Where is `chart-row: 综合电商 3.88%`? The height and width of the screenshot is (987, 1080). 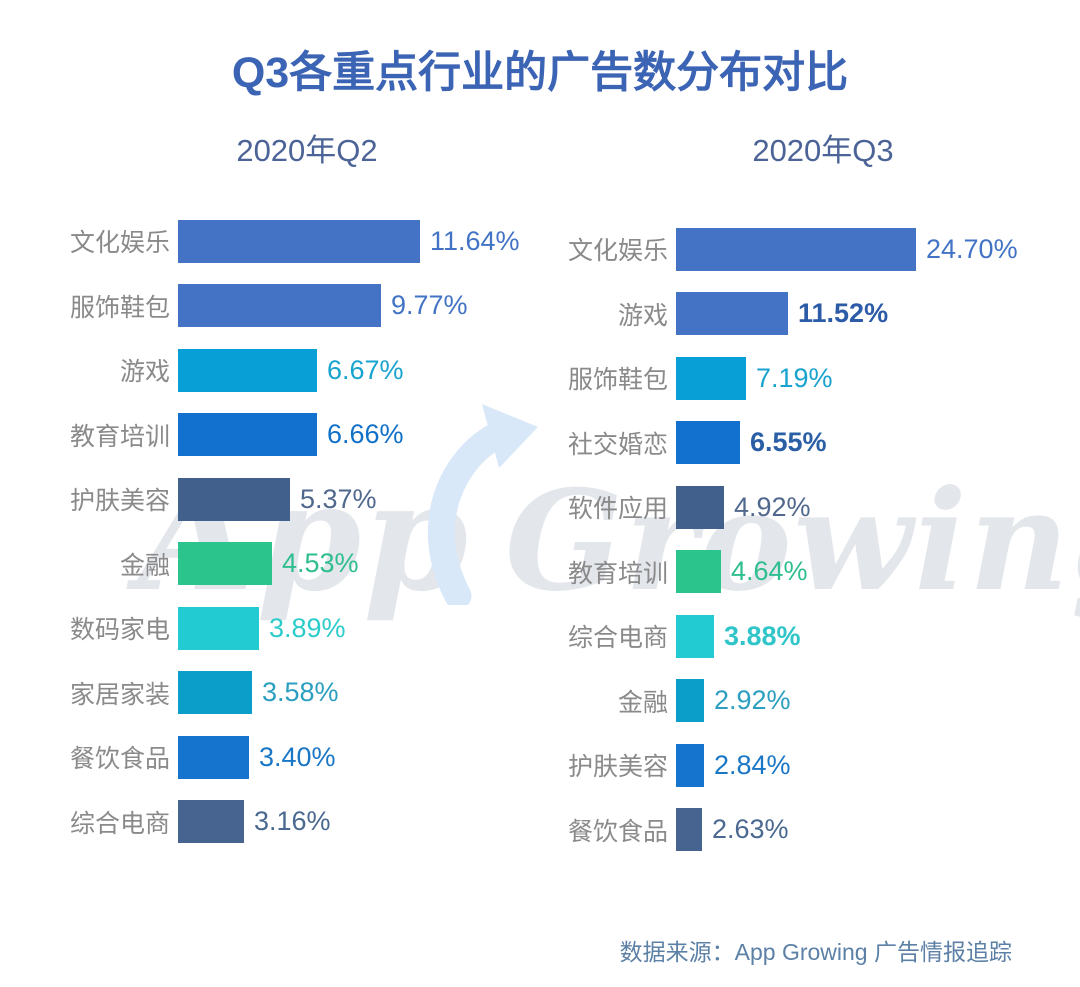 chart-row: 综合电商 3.88% is located at coordinates (808, 636).